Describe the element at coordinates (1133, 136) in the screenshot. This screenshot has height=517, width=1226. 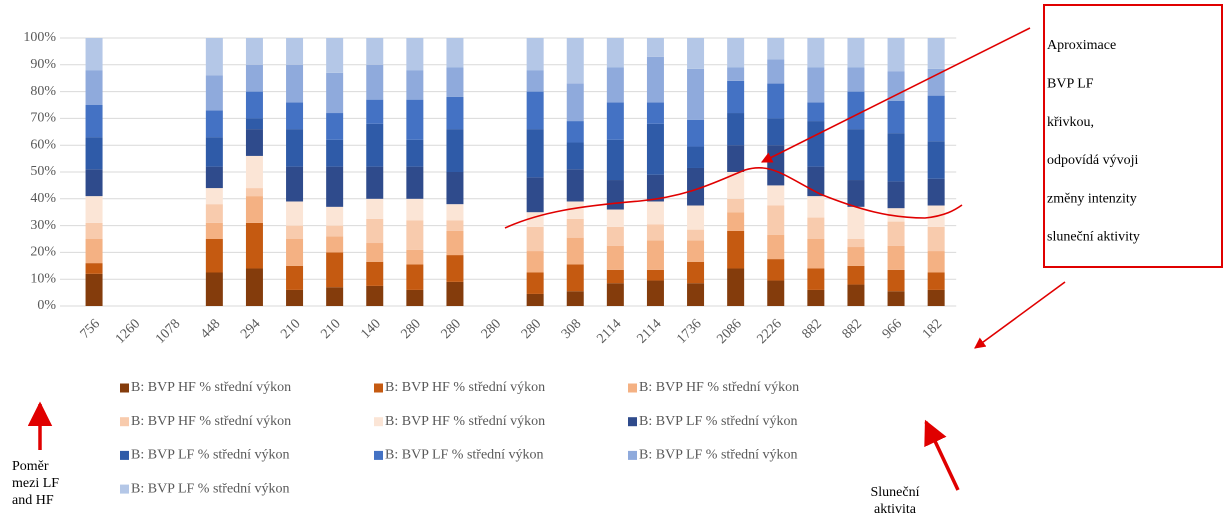
I see `annotation-box` at that location.